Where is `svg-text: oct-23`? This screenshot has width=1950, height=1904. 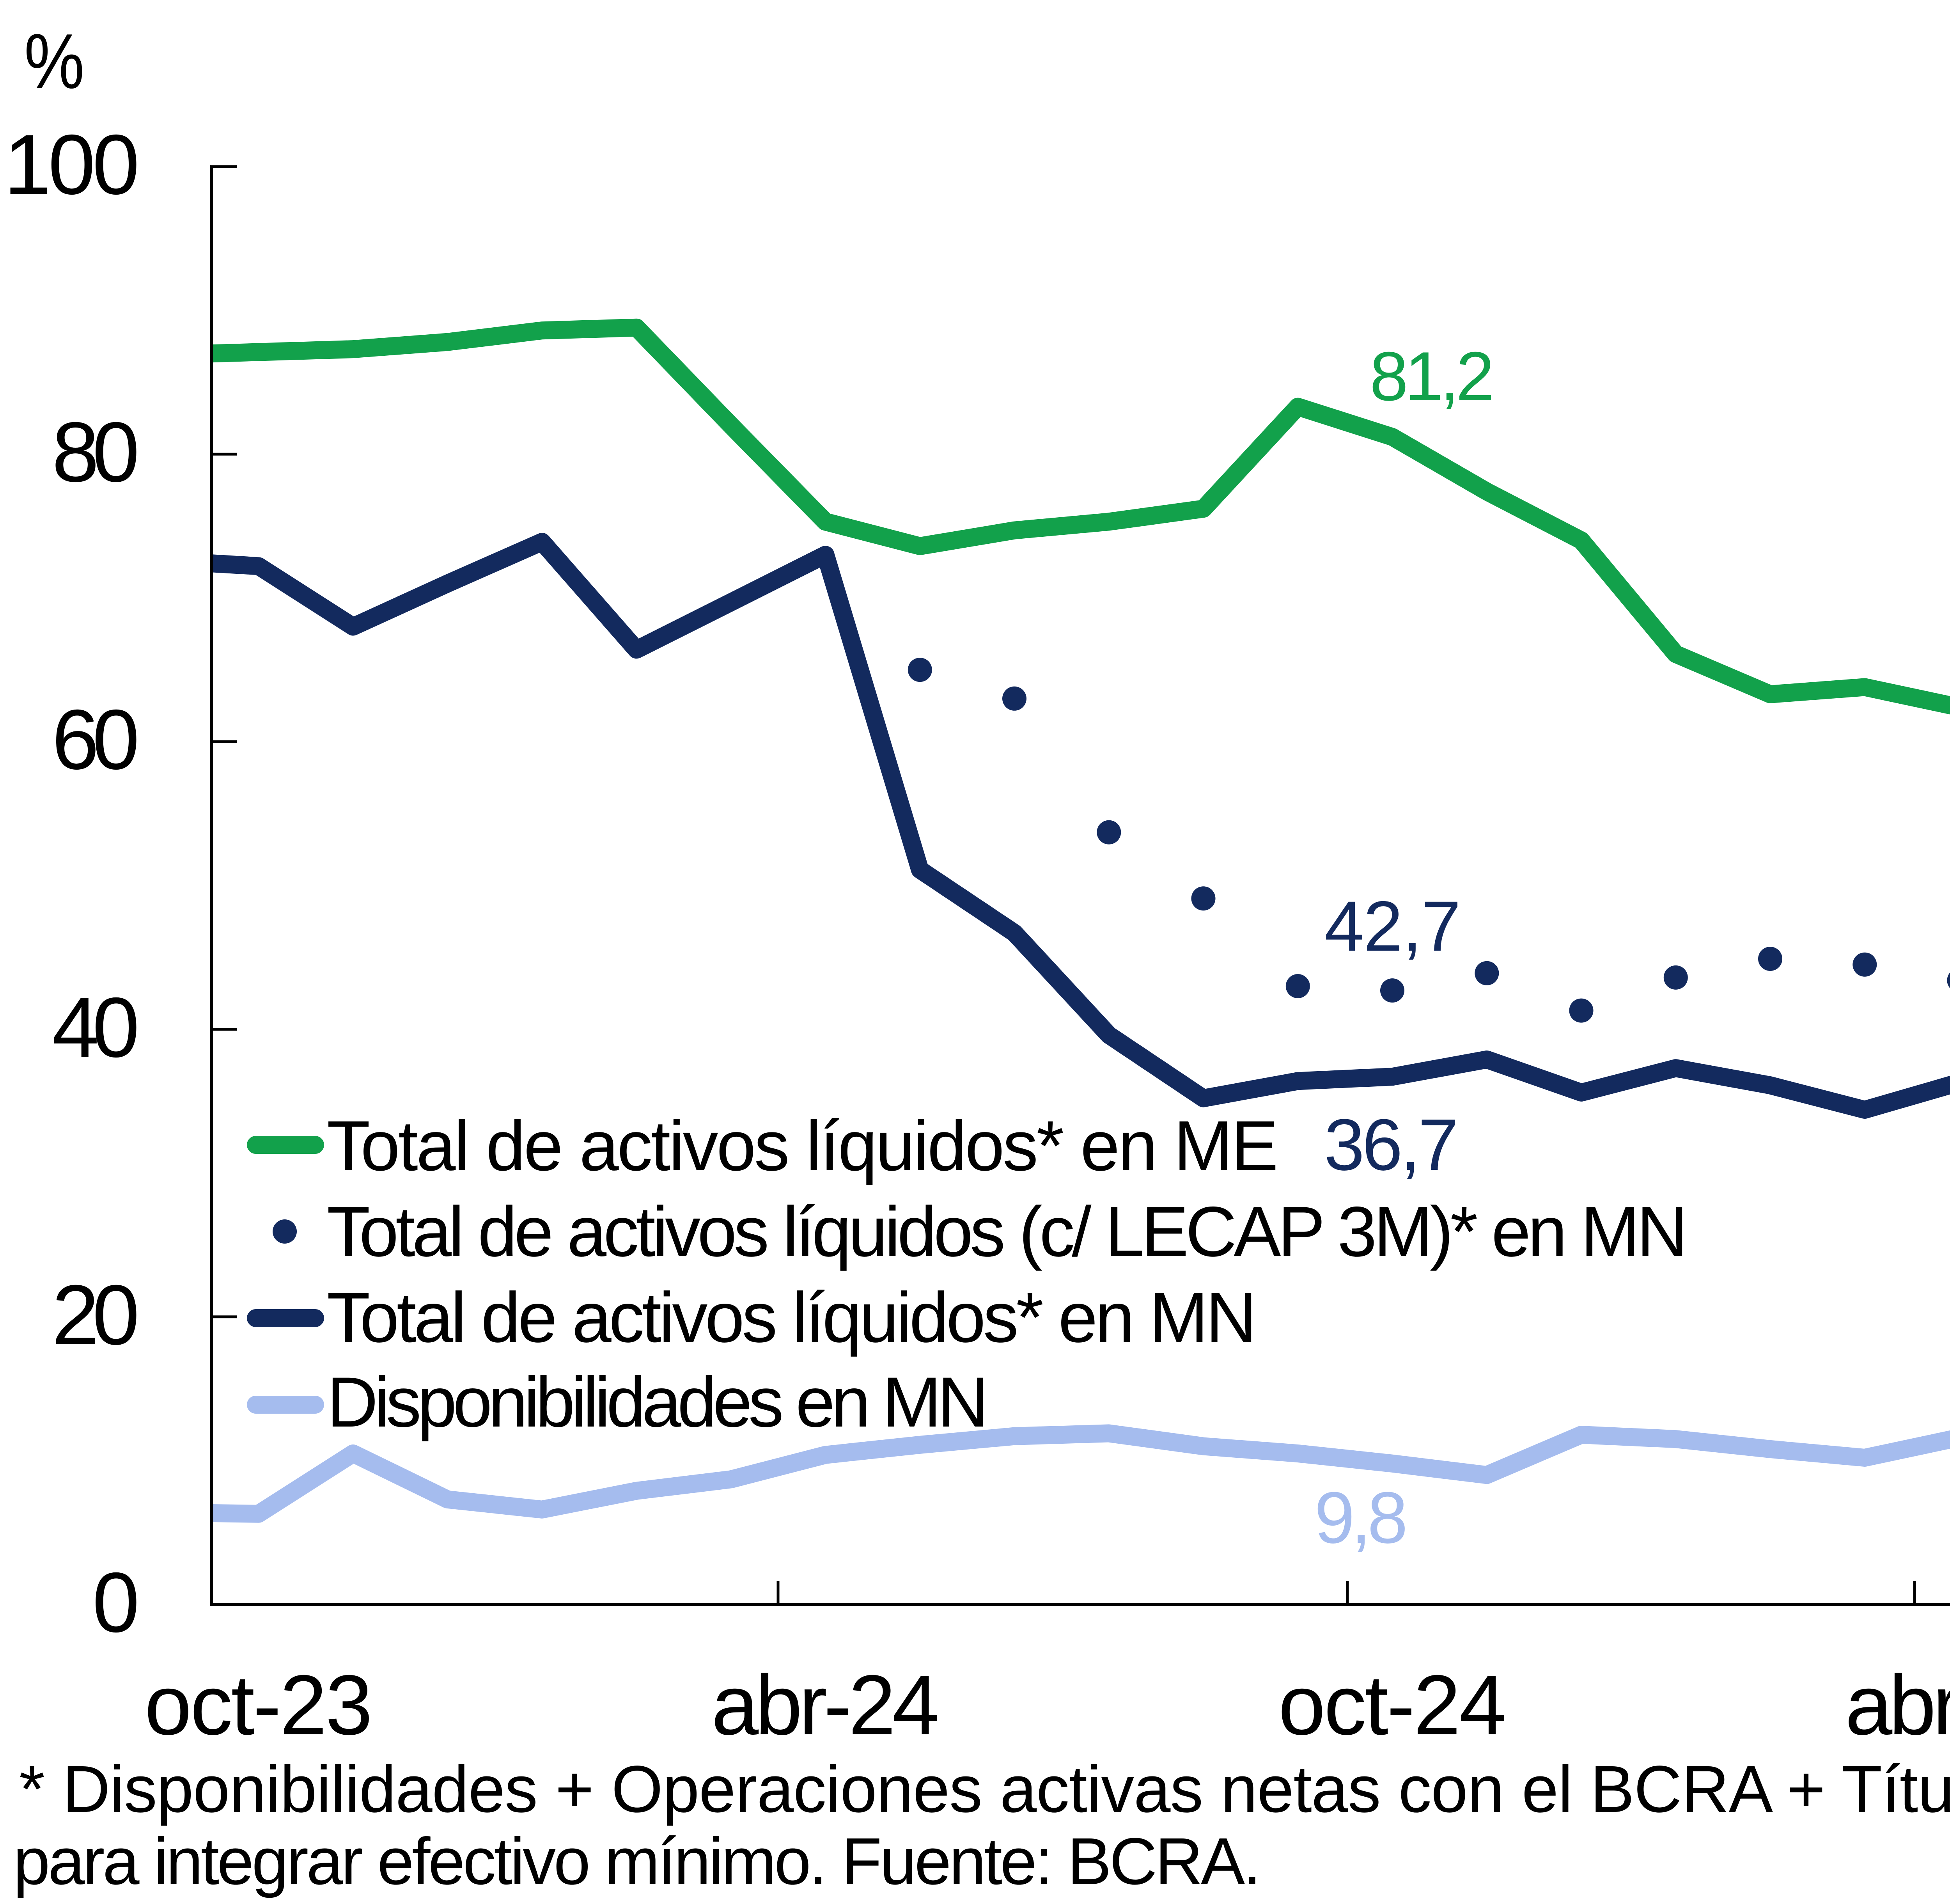 svg-text: oct-23 is located at coordinates (259, 1705).